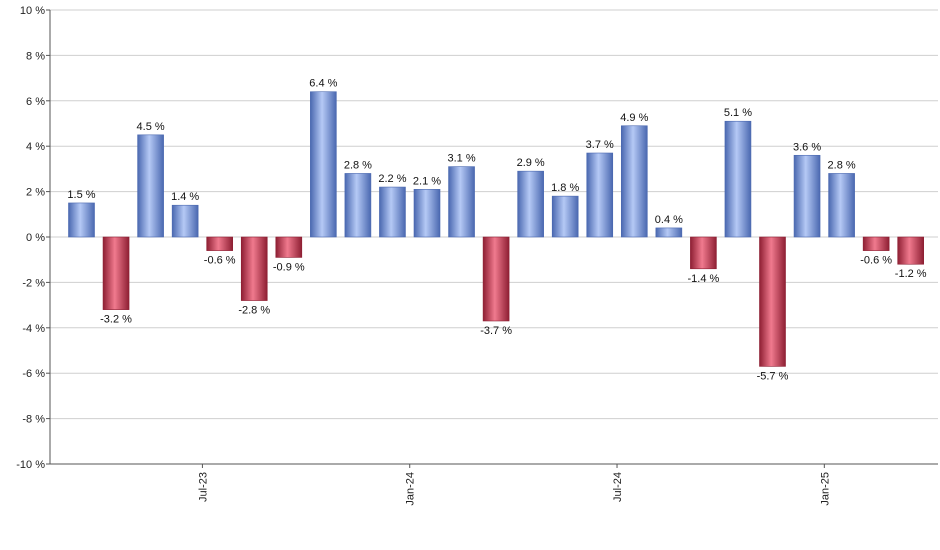 This screenshot has width=940, height=550. What do you see at coordinates (33, 283) in the screenshot?
I see `y-tick-label: -2 %` at bounding box center [33, 283].